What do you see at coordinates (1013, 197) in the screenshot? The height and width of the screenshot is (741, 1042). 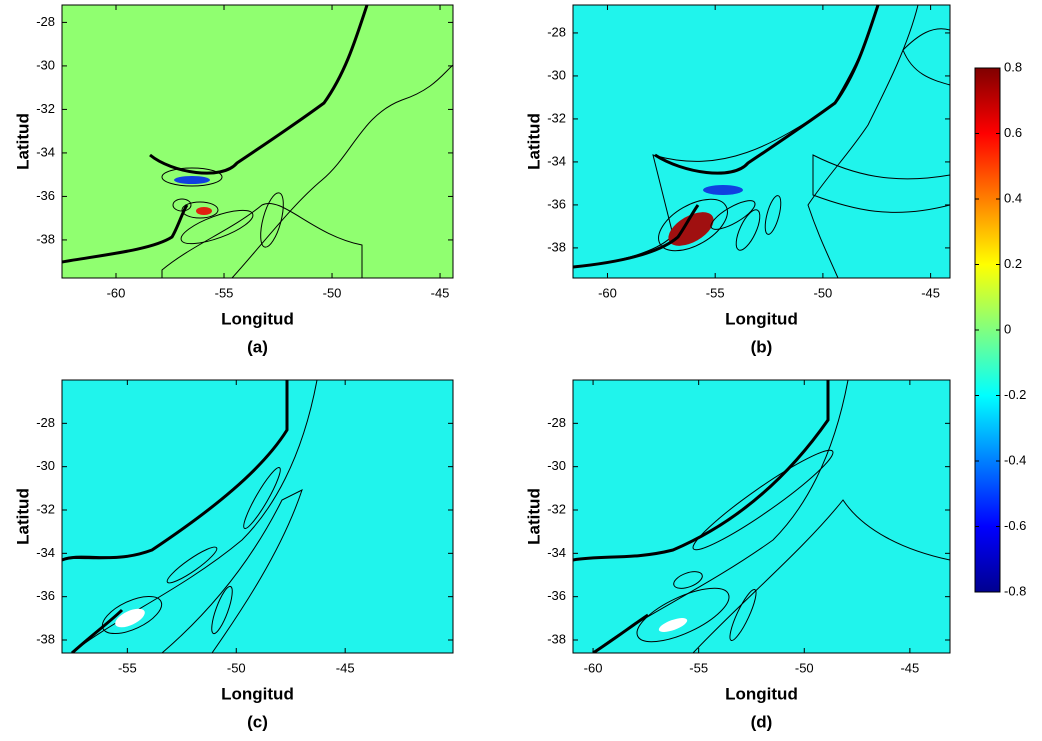 I see `colorbar-tick-label: 0.4` at bounding box center [1013, 197].